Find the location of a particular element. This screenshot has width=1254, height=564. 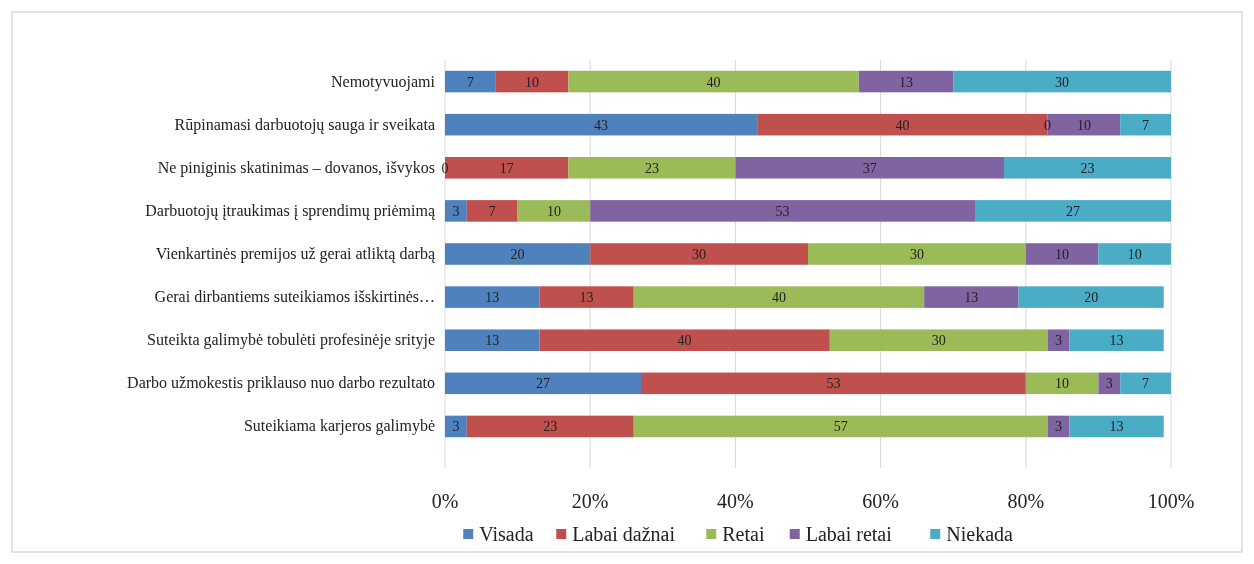

y-tick-label: Ne piniginis skatinimas – dovanos, išvykos is located at coordinates (296, 167).